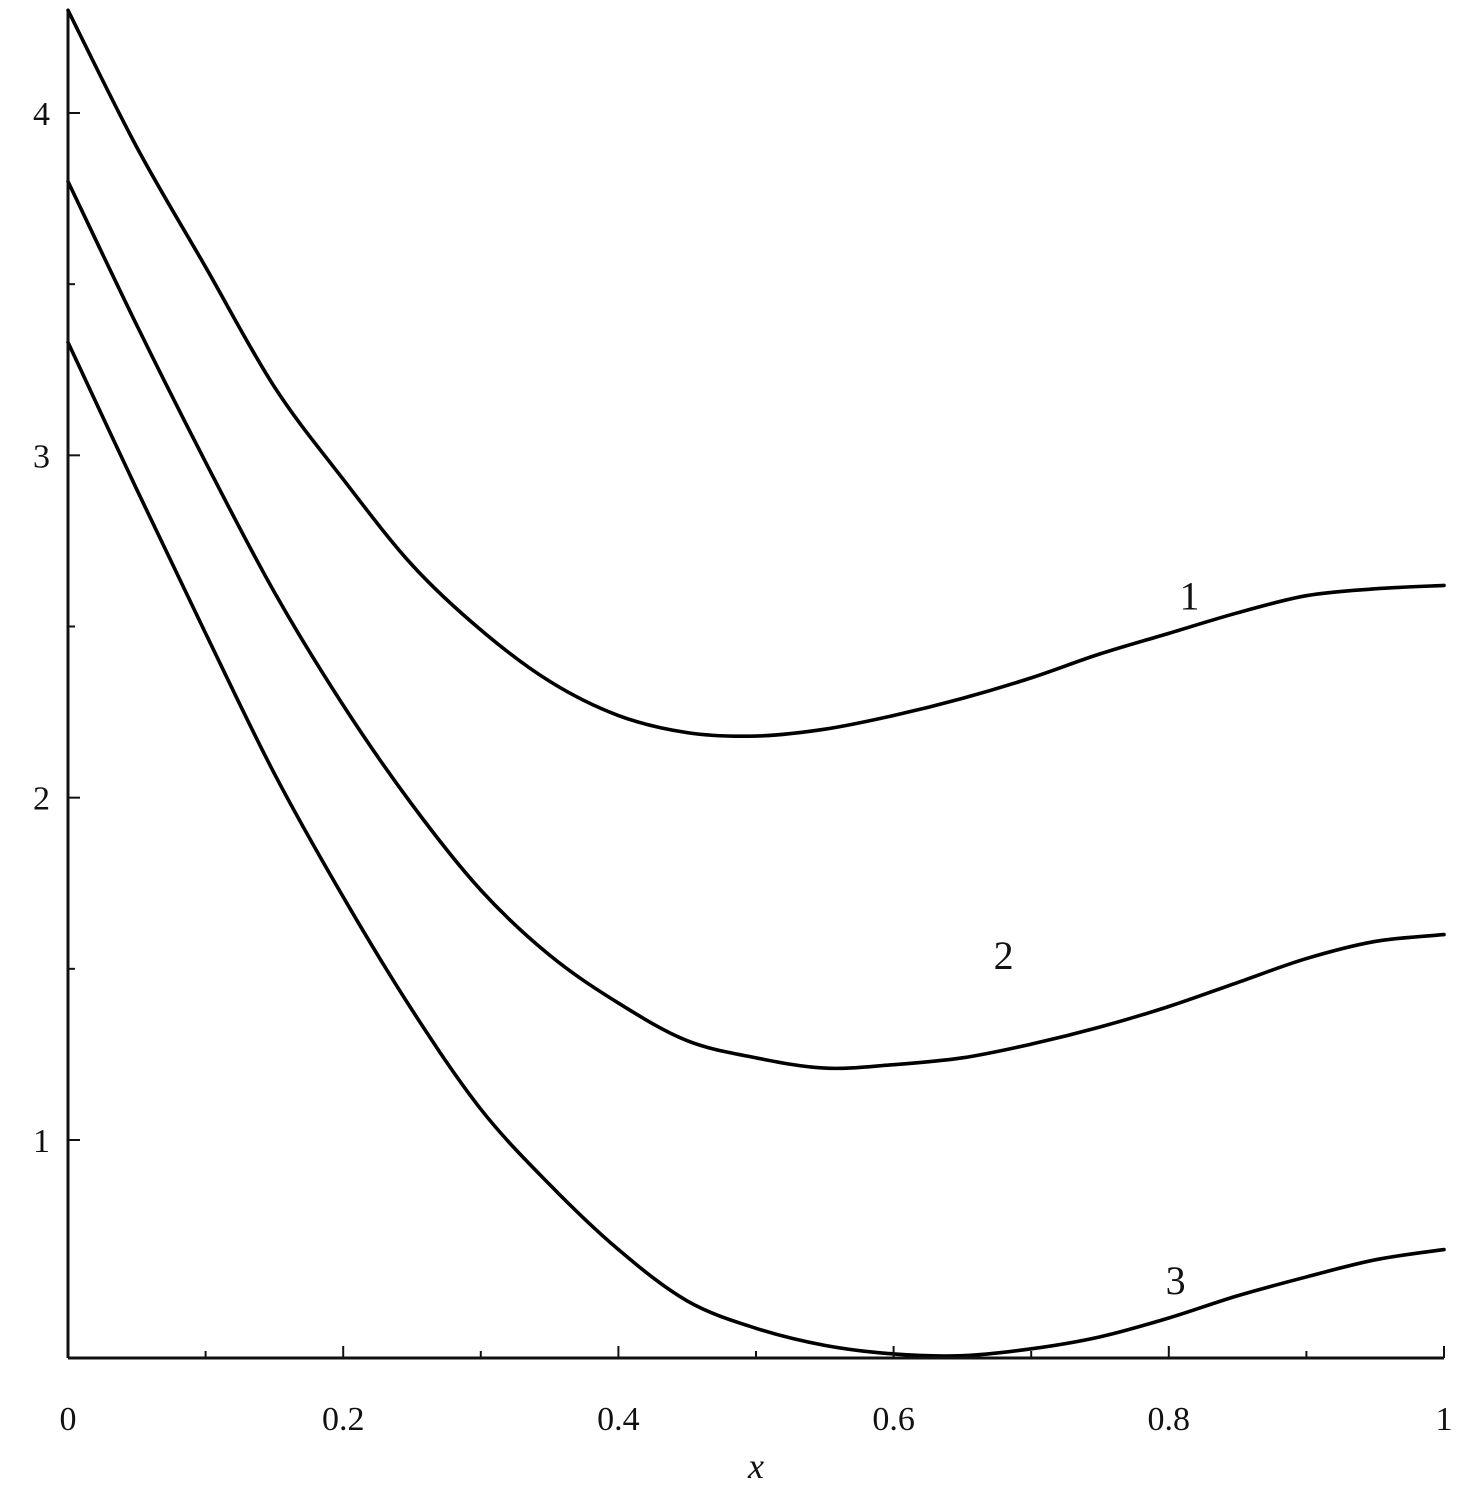 This screenshot has width=1473, height=1495. What do you see at coordinates (893, 1419) in the screenshot?
I see `x-tick-label: 0.6` at bounding box center [893, 1419].